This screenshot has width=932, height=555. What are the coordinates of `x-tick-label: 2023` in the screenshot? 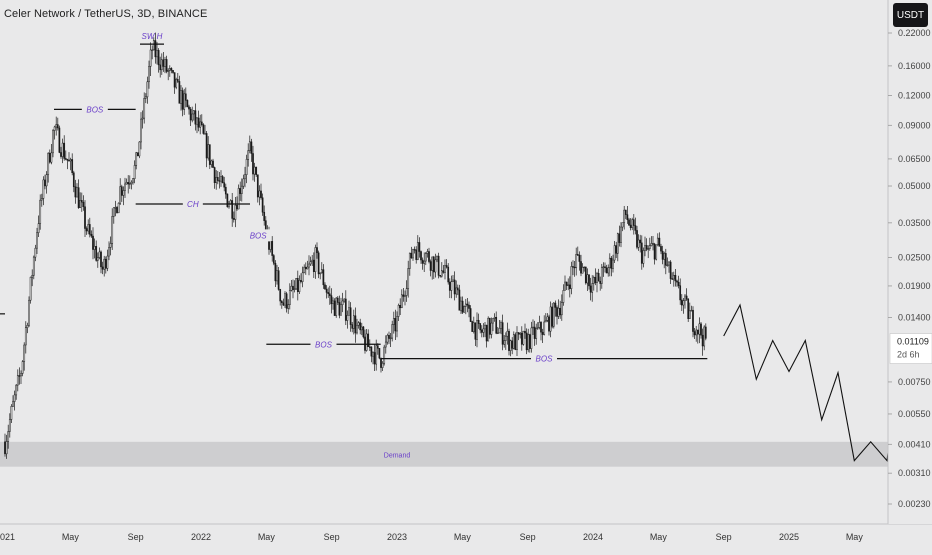 It's located at (397, 537).